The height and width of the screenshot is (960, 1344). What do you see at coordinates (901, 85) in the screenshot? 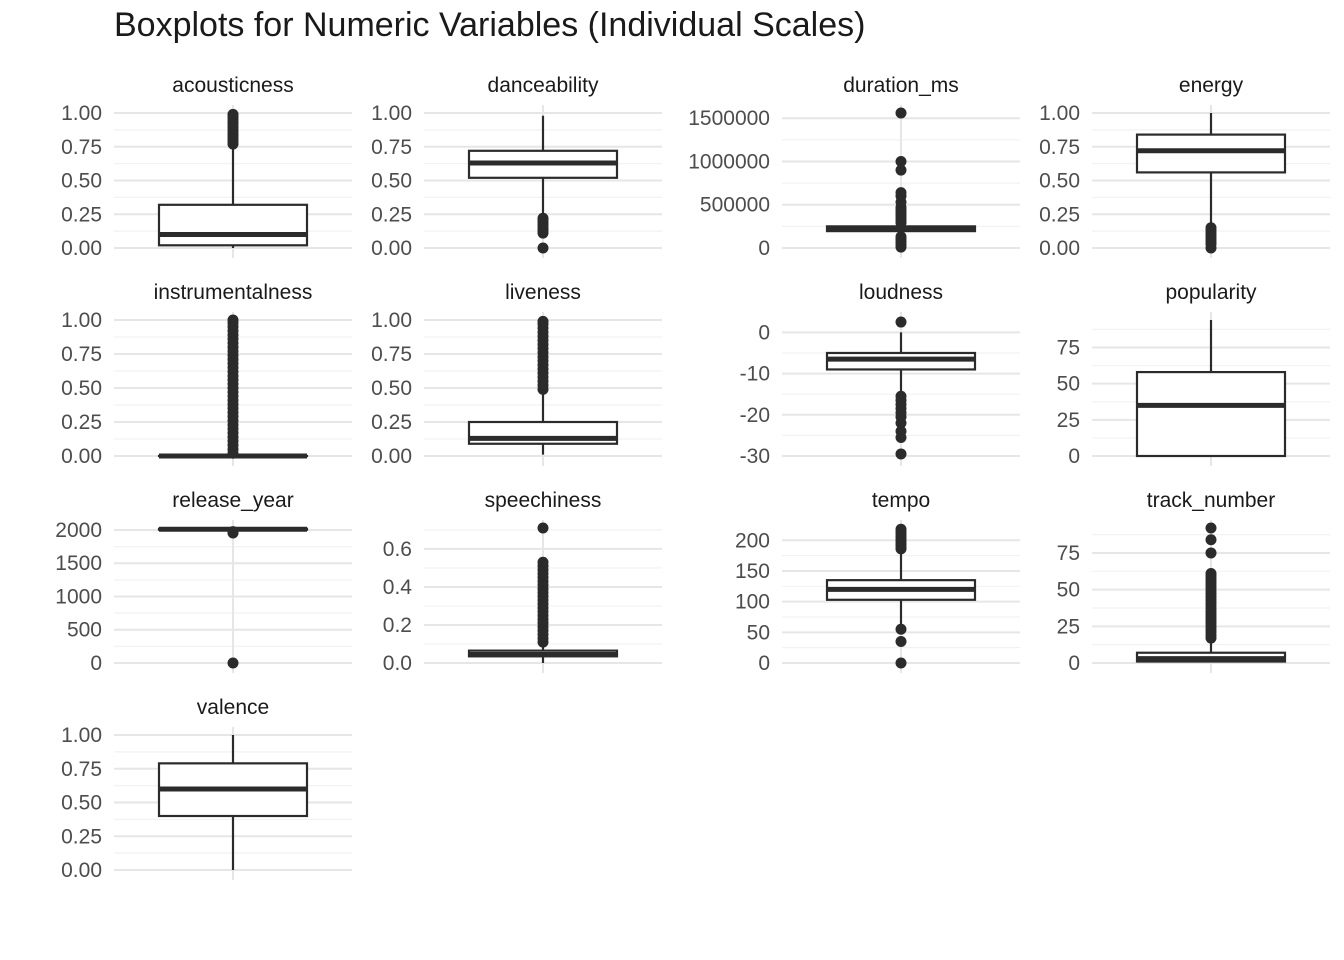
I see `facet-label: duration_ms` at bounding box center [901, 85].